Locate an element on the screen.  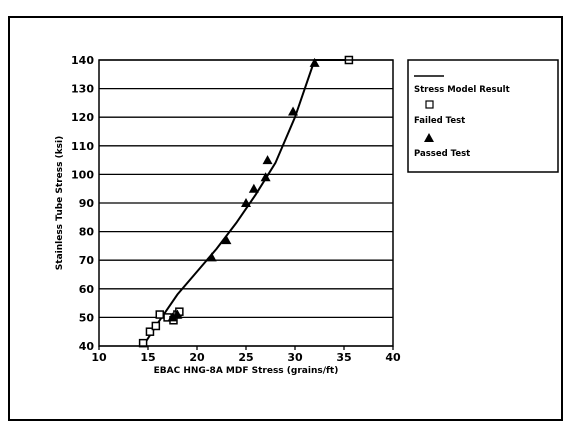
y-tick-label: 130 is located at coordinates (82, 89).